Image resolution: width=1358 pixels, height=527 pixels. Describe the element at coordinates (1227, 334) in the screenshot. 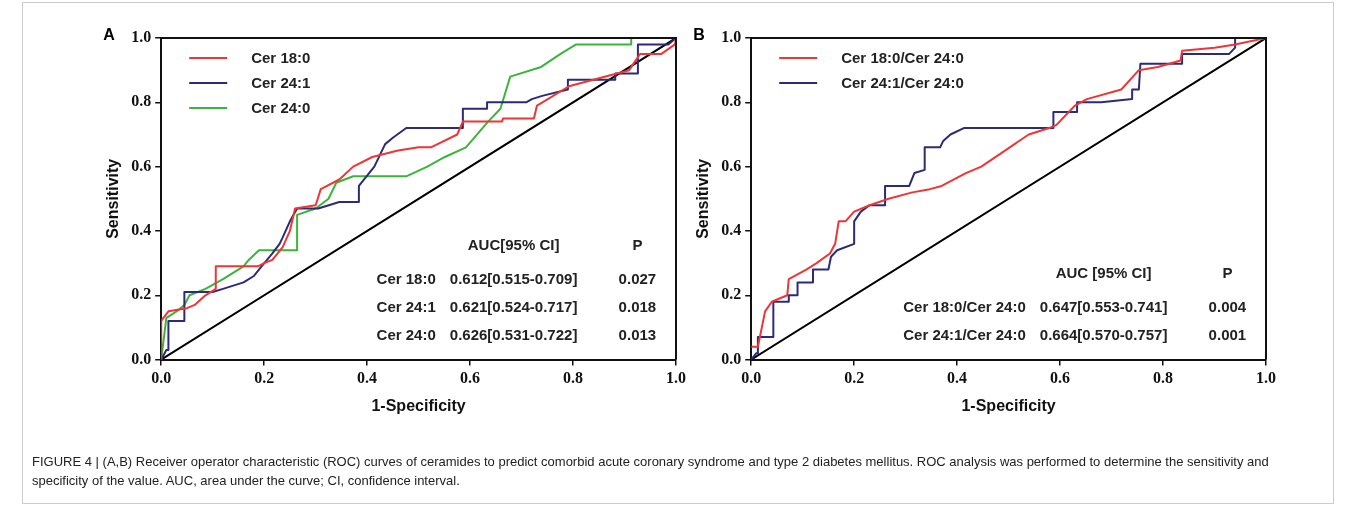

I see `annotation: 0.001` at that location.